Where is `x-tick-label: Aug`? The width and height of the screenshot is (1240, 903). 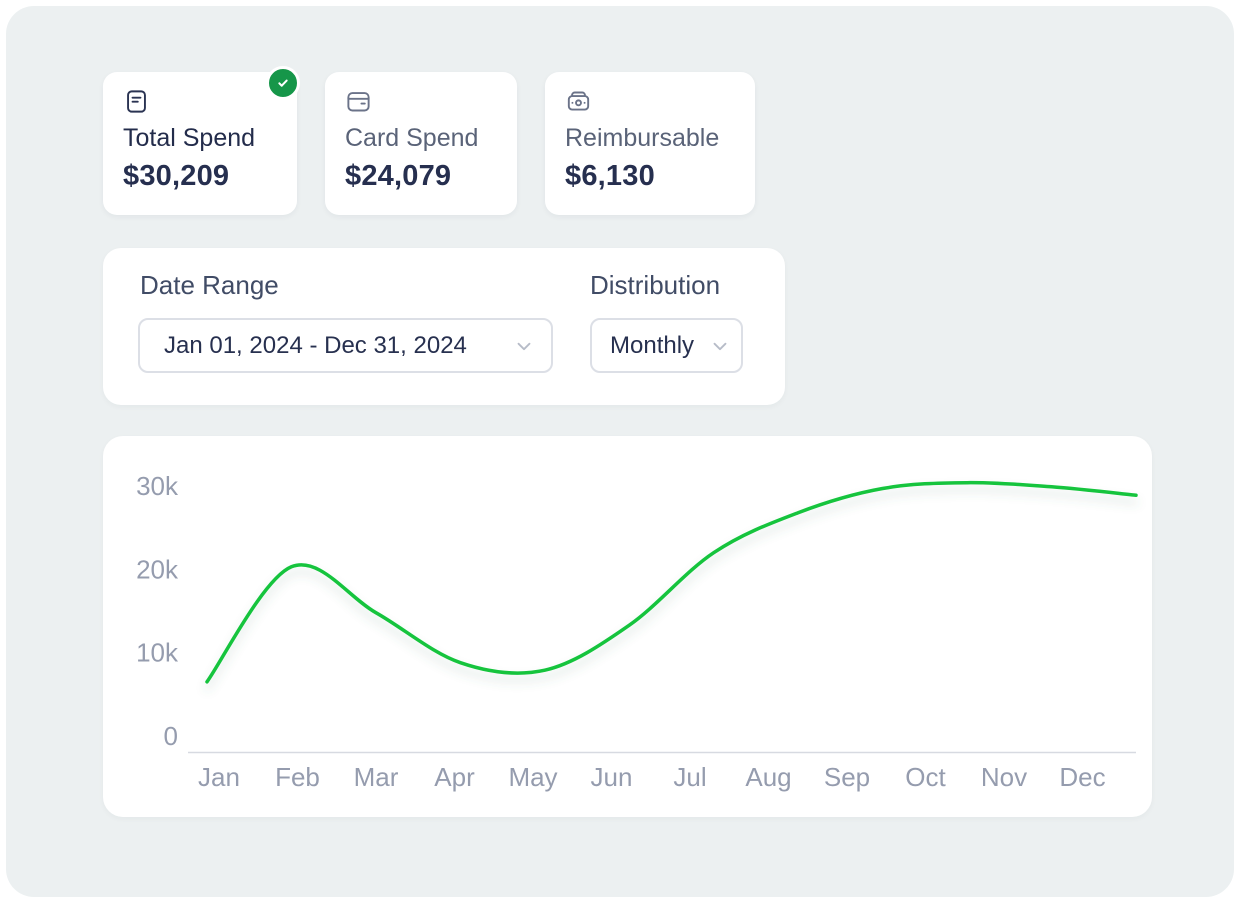
x-tick-label: Aug is located at coordinates (768, 777).